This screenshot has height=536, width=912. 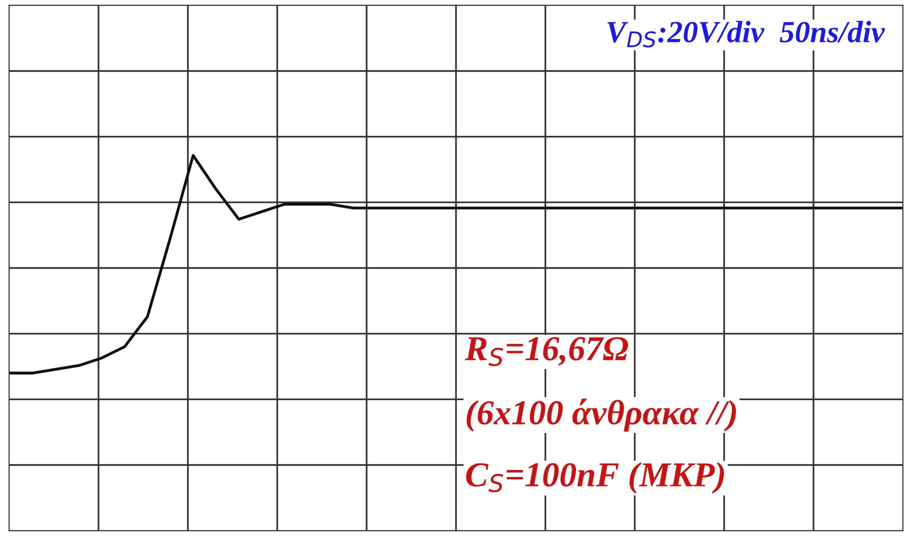 What do you see at coordinates (595, 478) in the screenshot?
I see `annotation: C$_{S}$=100nF (MKP)` at bounding box center [595, 478].